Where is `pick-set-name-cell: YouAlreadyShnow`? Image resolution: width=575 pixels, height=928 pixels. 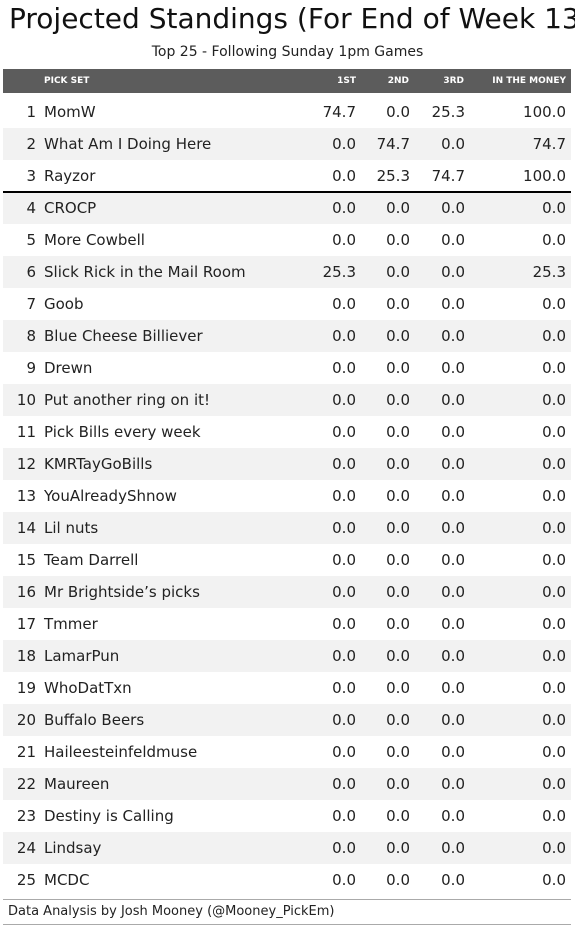
pick-set-name-cell: YouAlreadyShnow is located at coordinates (110, 496).